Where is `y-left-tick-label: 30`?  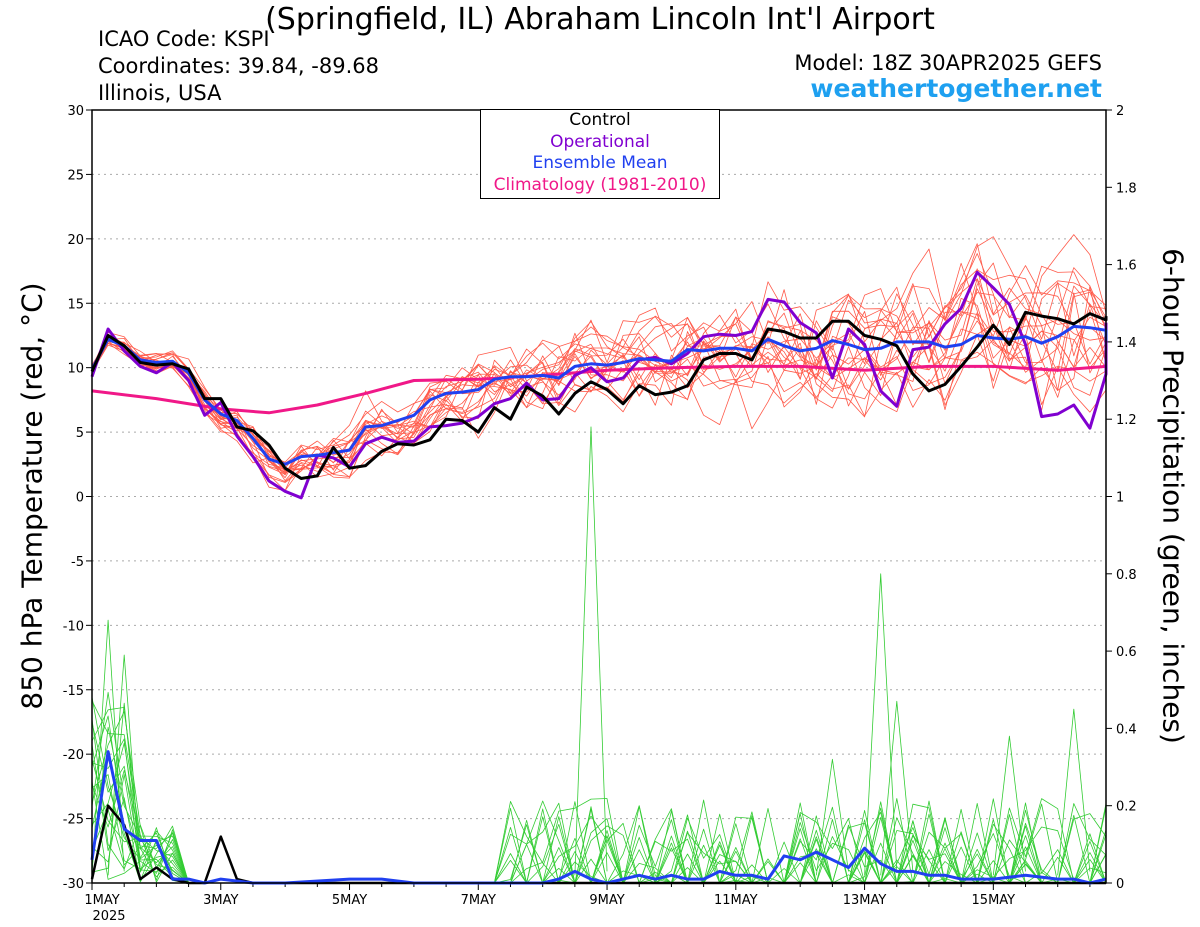 y-left-tick-label: 30 is located at coordinates (75, 111).